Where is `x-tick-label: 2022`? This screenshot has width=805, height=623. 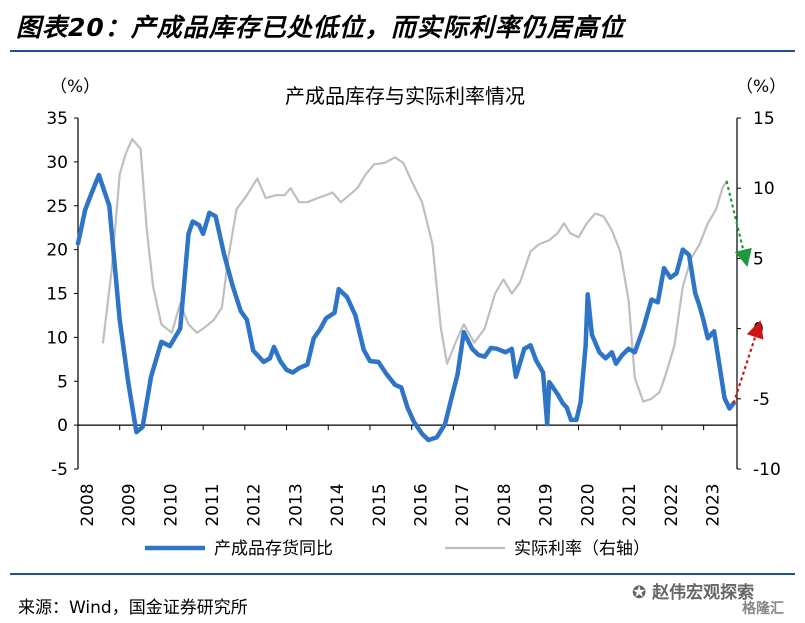 x-tick-label: 2022 is located at coordinates (672, 504).